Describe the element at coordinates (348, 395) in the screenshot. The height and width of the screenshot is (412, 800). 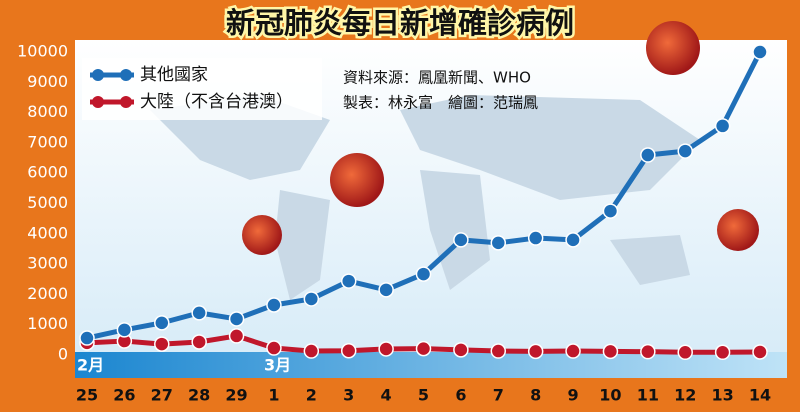
I see `x-tick-label: 3` at that location.